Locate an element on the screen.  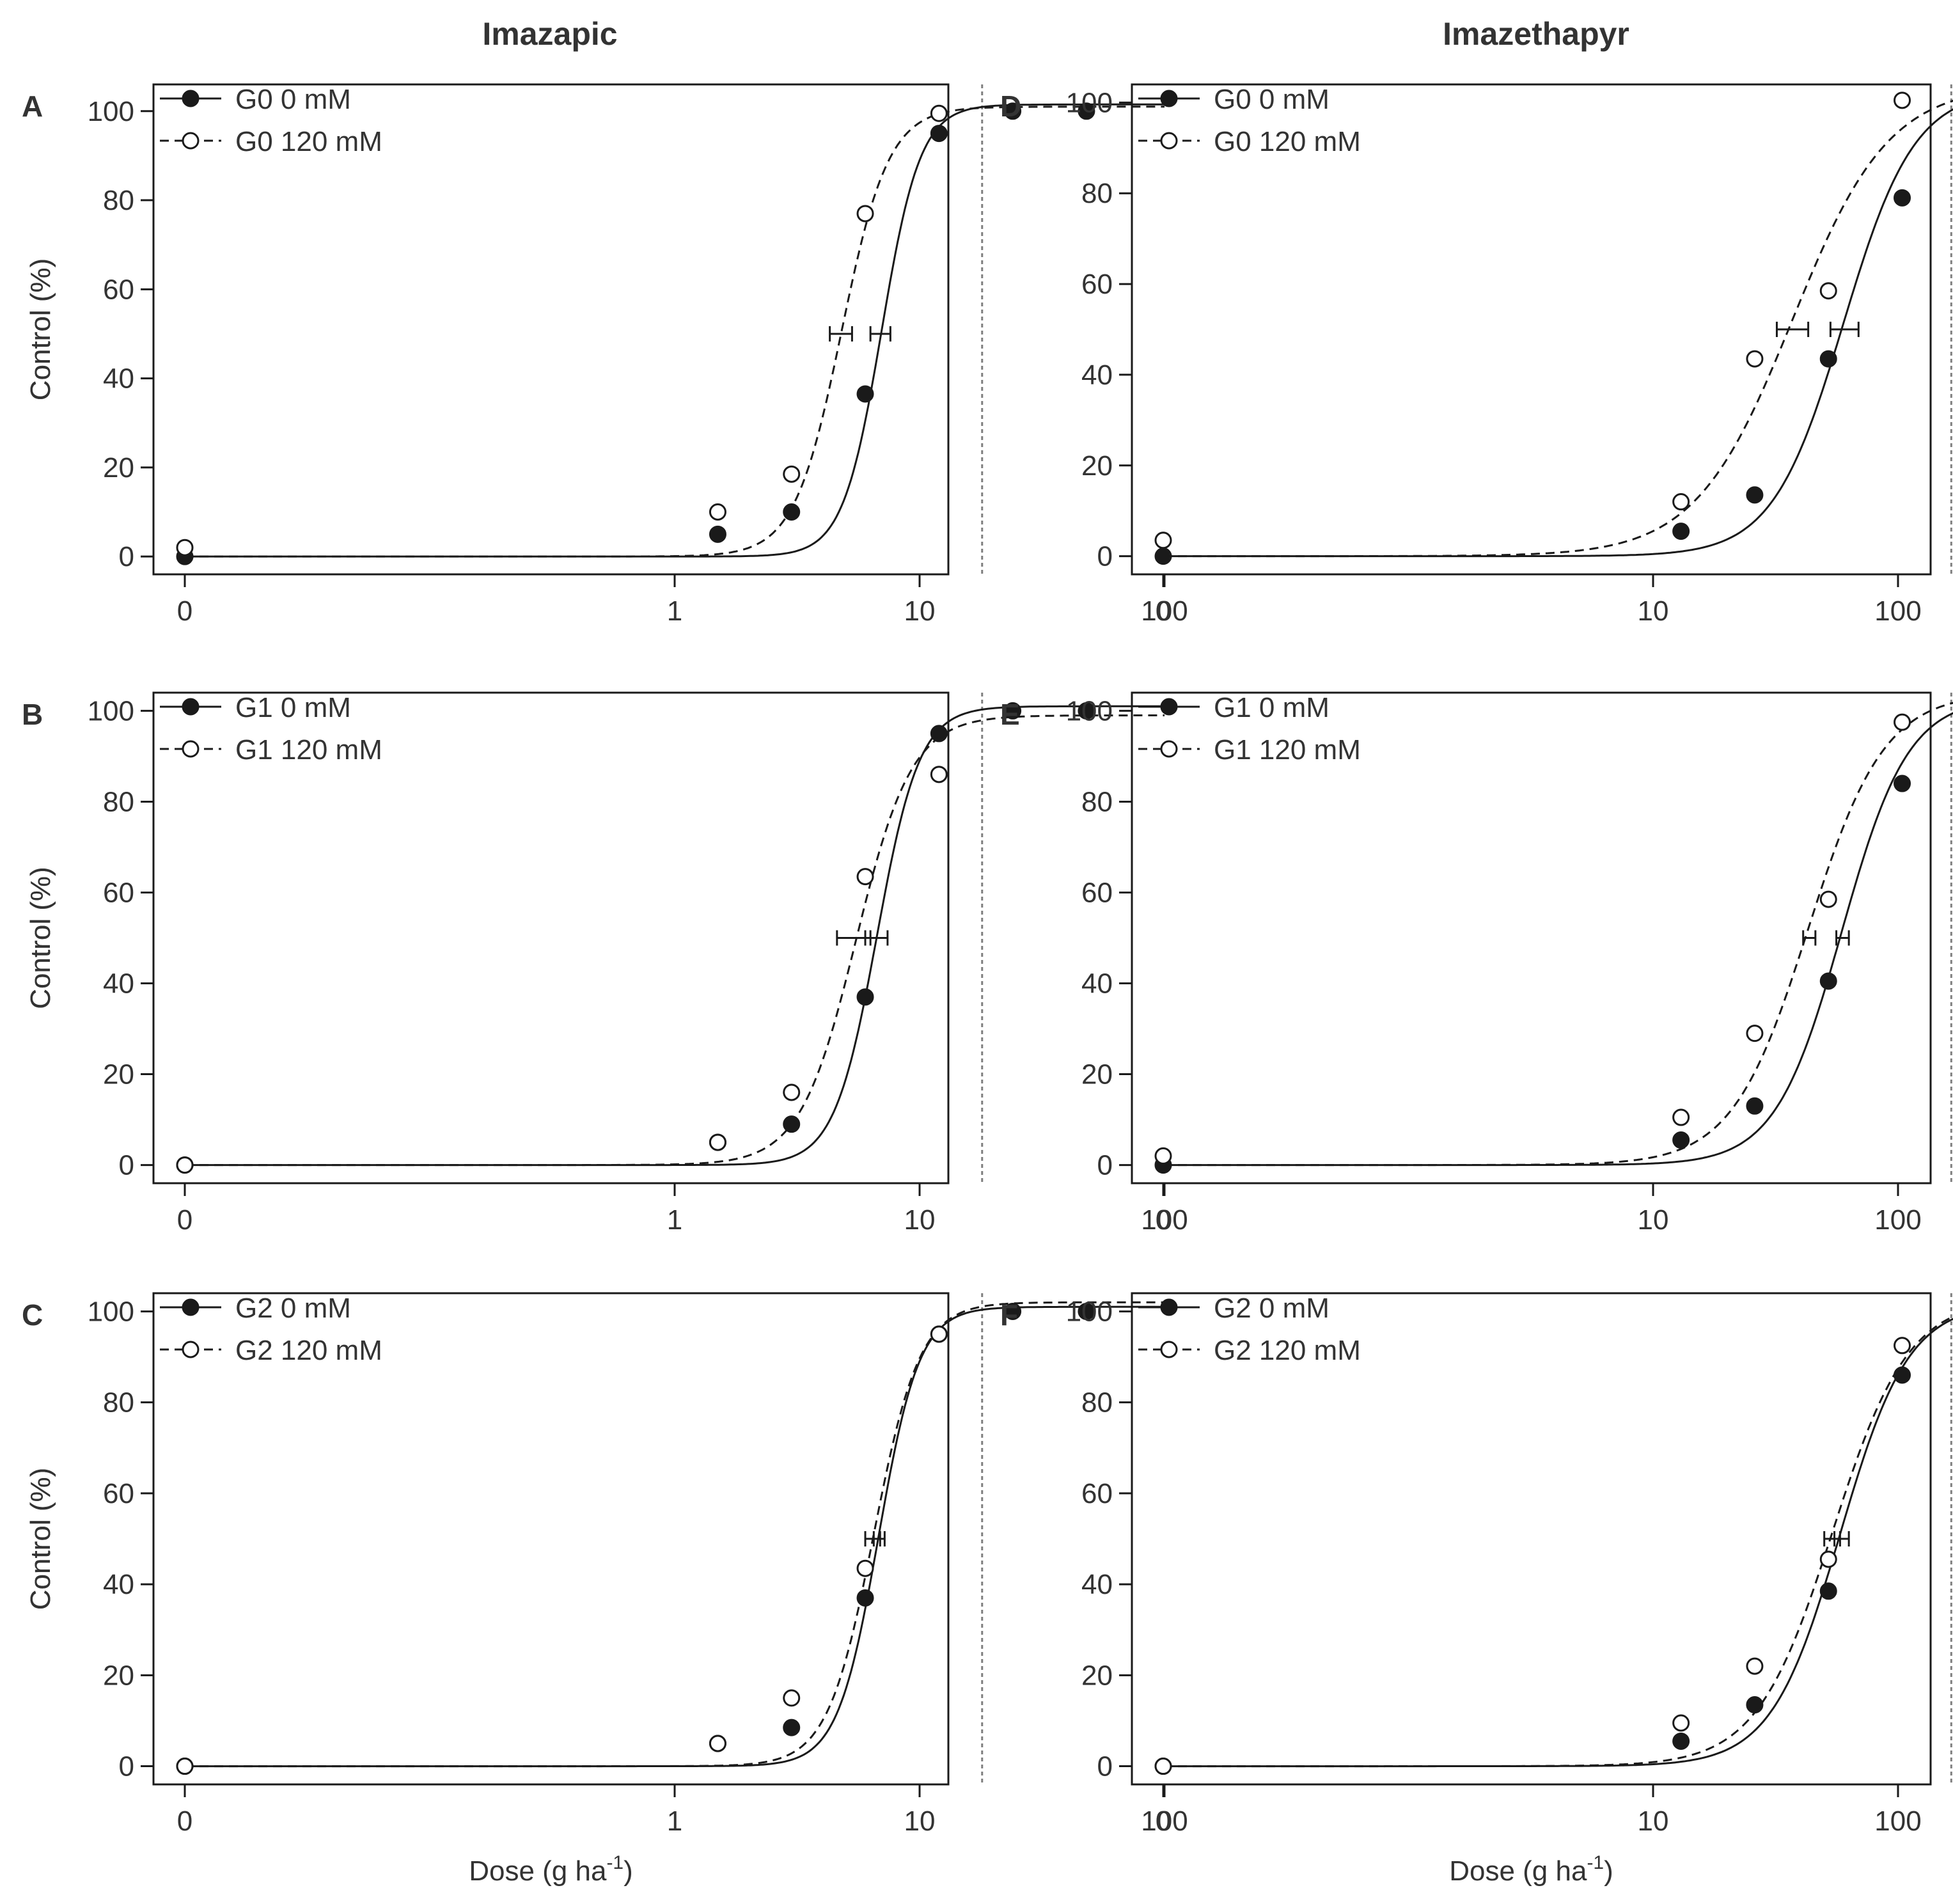
x-axis-title-sup: -1 is located at coordinates (615, 1862).